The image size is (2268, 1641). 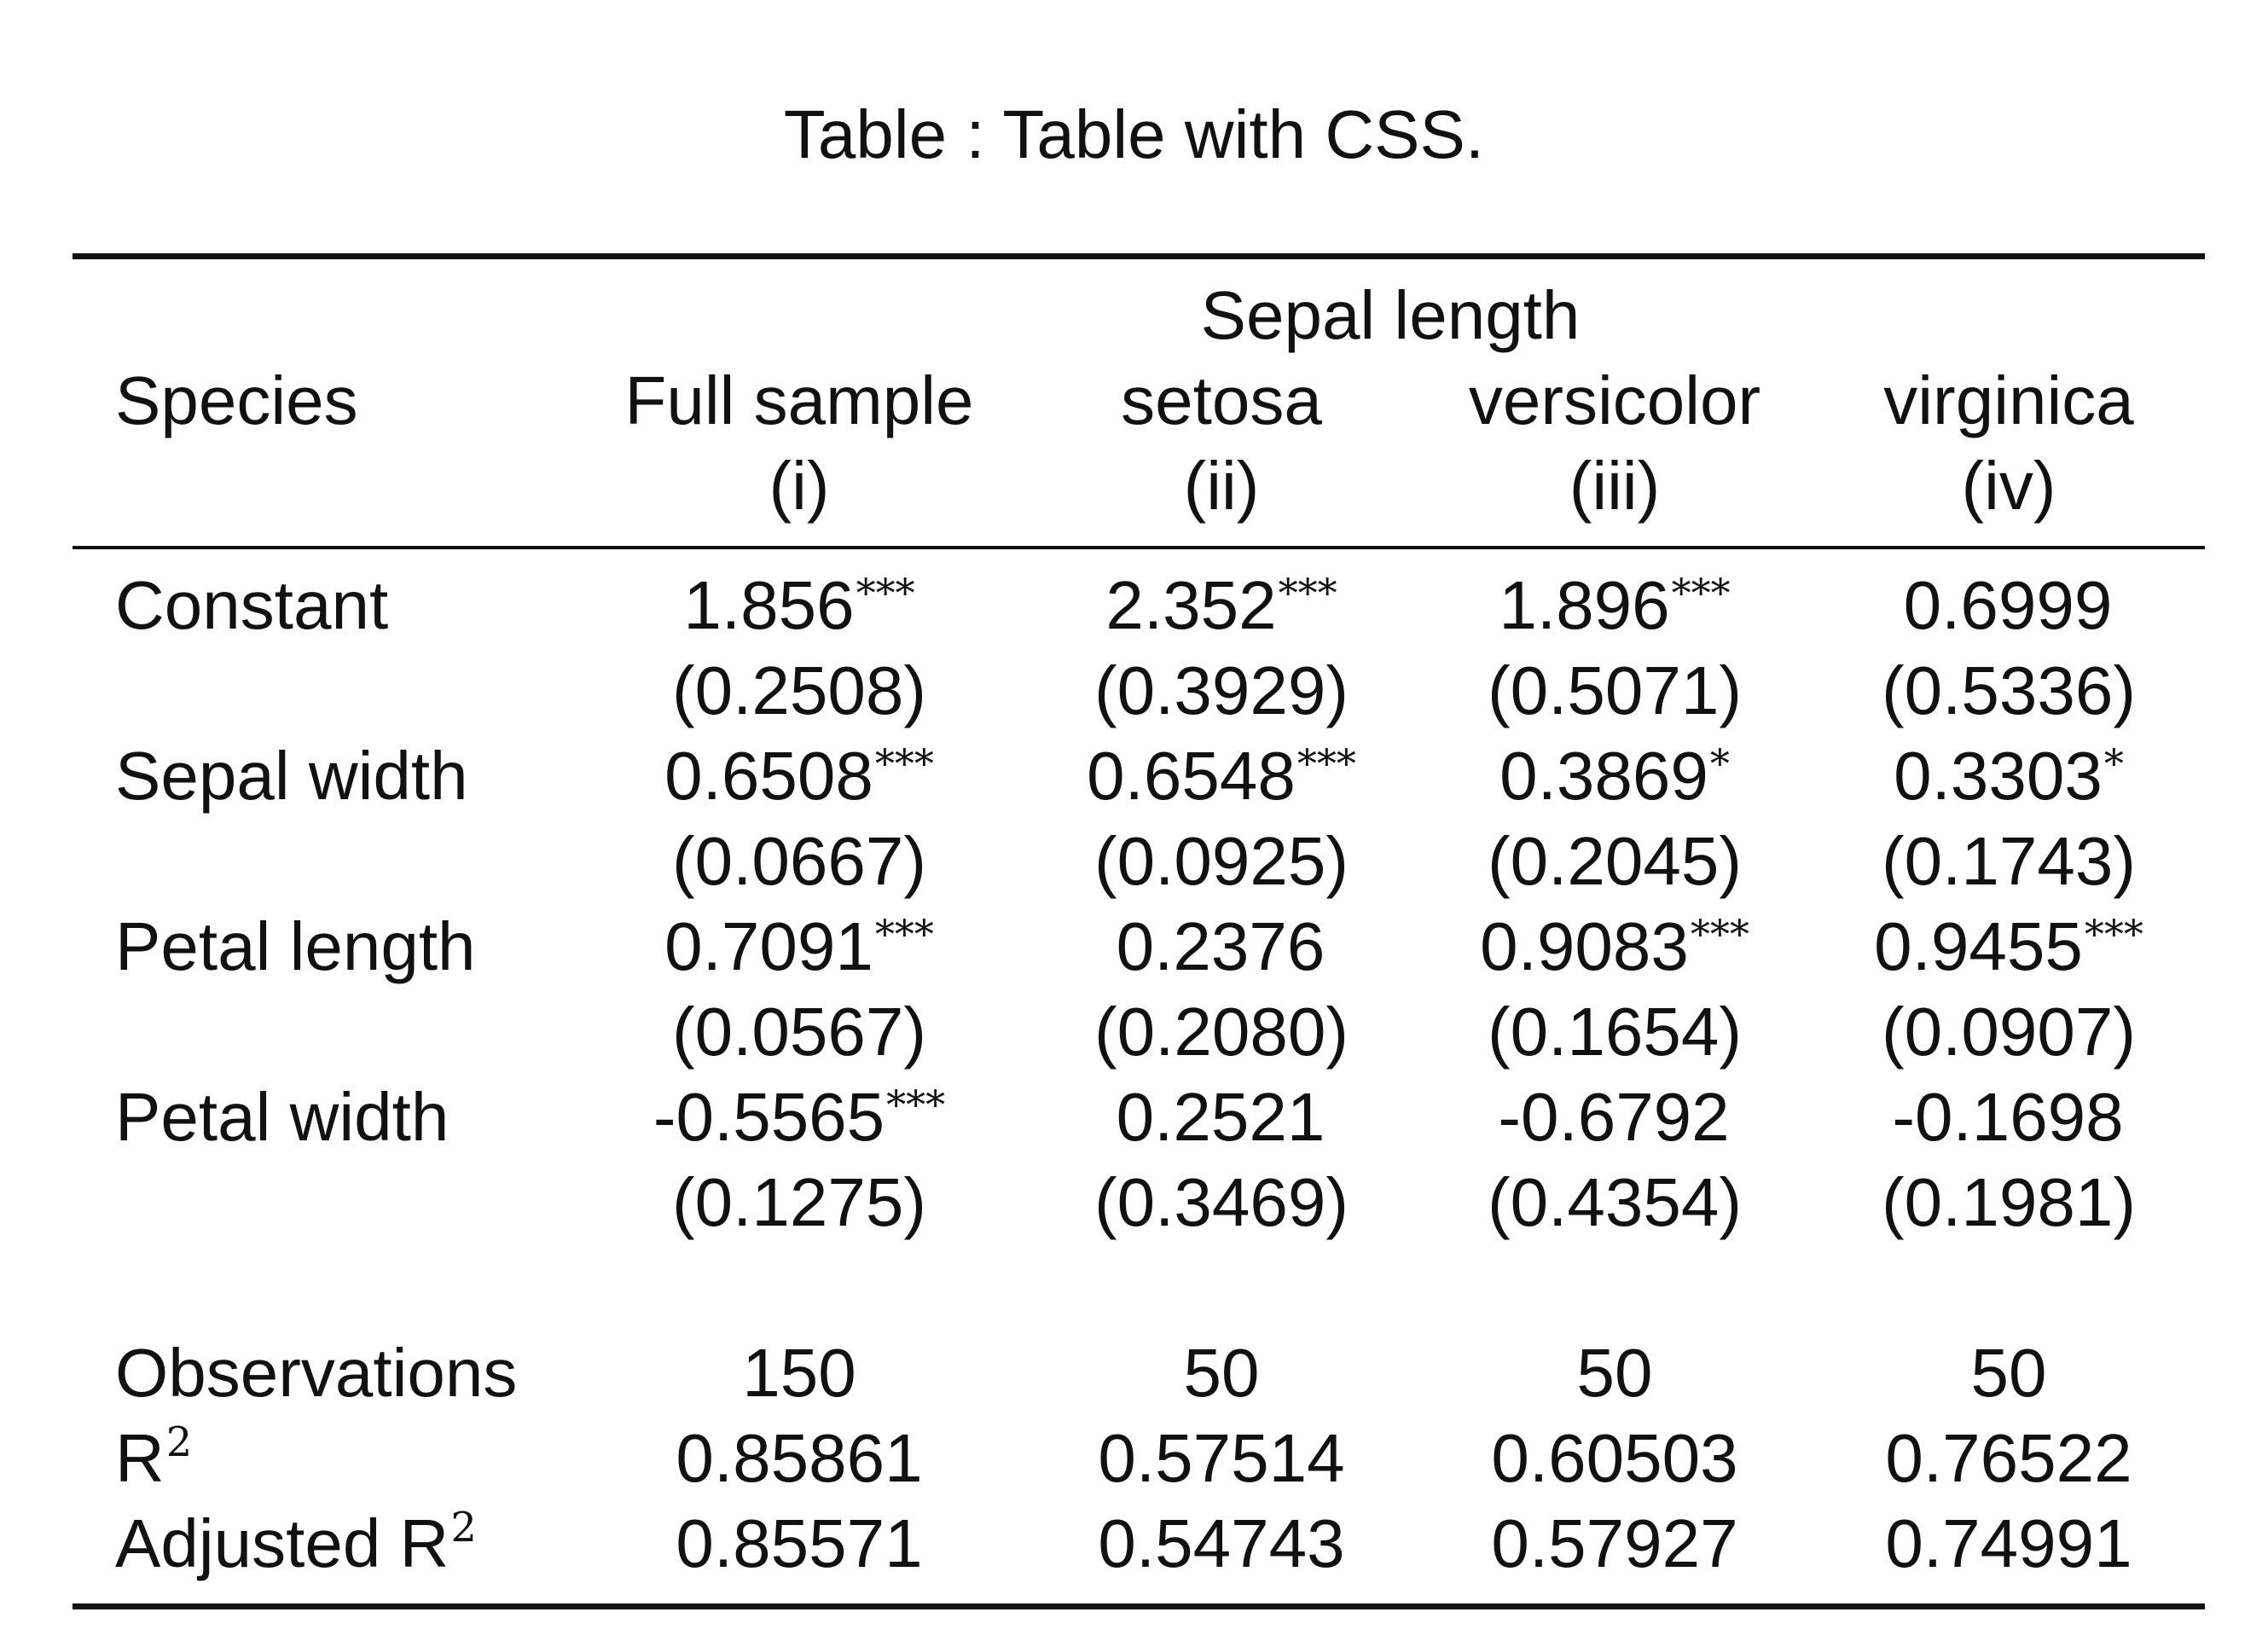 I want to click on coef-cell: 0.9083***, so click(x=1614, y=947).